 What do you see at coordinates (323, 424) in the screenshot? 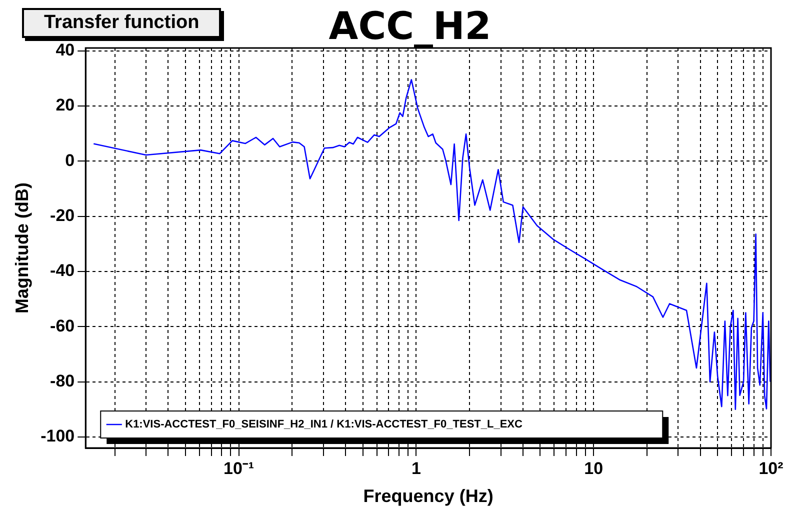
I see `legend-label: K1:VIS-ACCTEST_F0_SEISINF_H2_IN1 / K1:VIS-ACCTEST_F0_TEST_L_EXC` at bounding box center [323, 424].